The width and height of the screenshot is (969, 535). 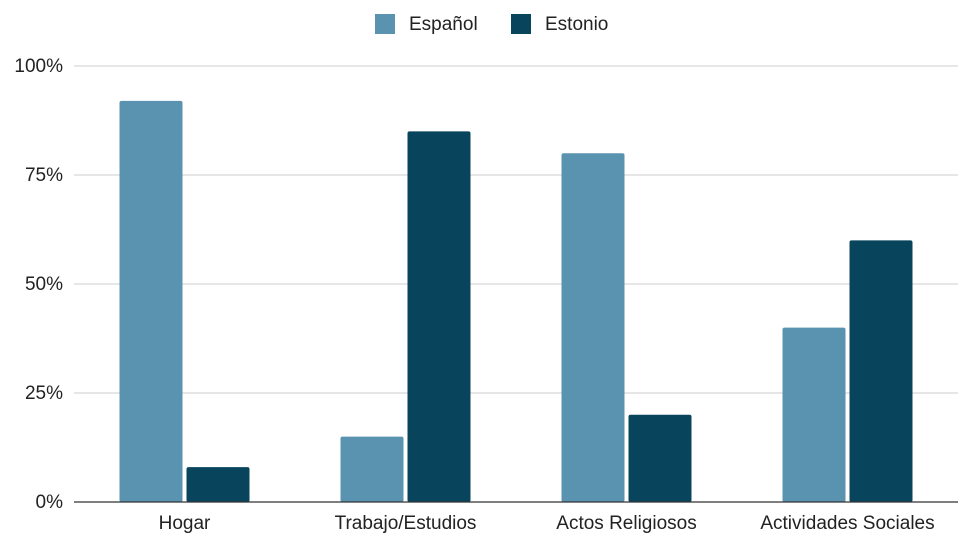 I want to click on x-category-label: Hogar, so click(x=185, y=523).